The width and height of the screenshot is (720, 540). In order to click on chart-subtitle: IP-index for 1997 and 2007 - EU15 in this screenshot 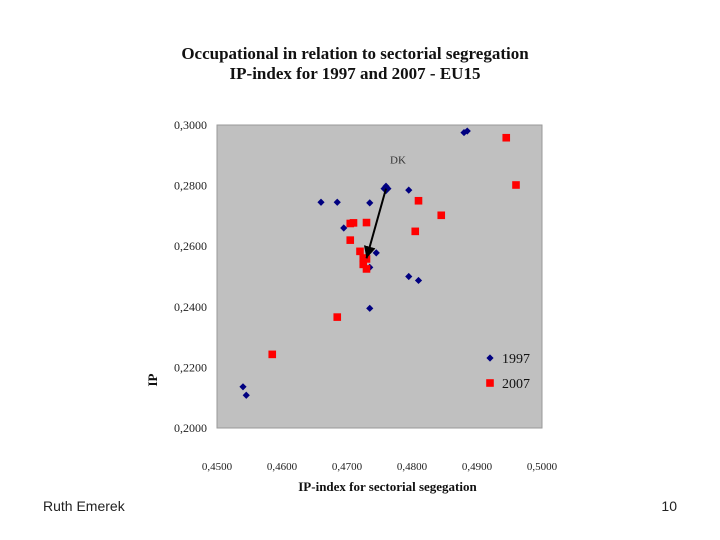, I will do `click(355, 73)`.